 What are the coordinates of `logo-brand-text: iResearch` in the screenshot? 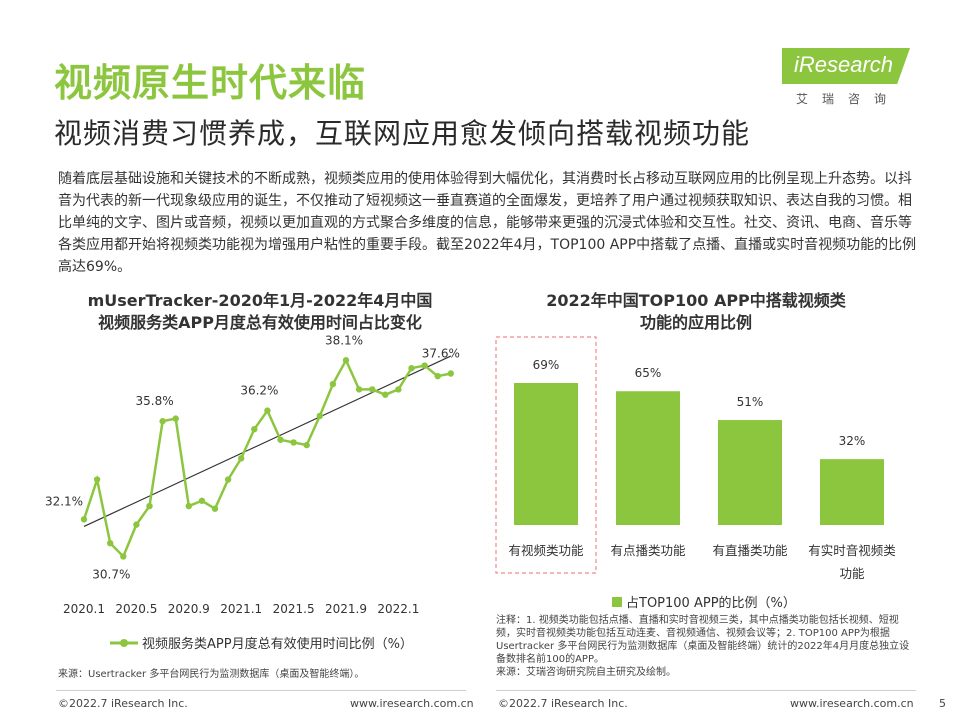 It's located at (844, 64).